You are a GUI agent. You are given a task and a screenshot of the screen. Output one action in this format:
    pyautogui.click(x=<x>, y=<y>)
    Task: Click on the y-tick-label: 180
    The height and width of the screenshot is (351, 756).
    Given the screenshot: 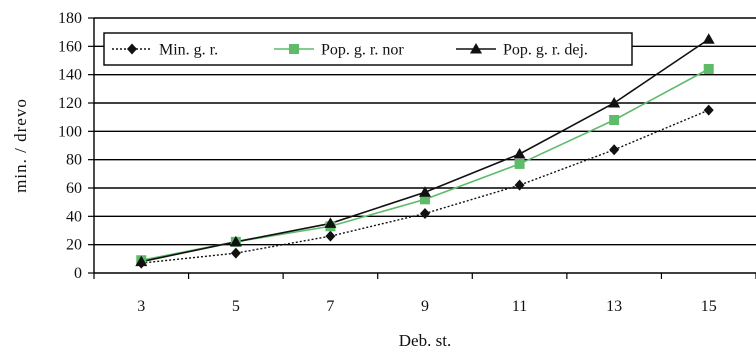 What is the action you would take?
    pyautogui.click(x=70, y=18)
    